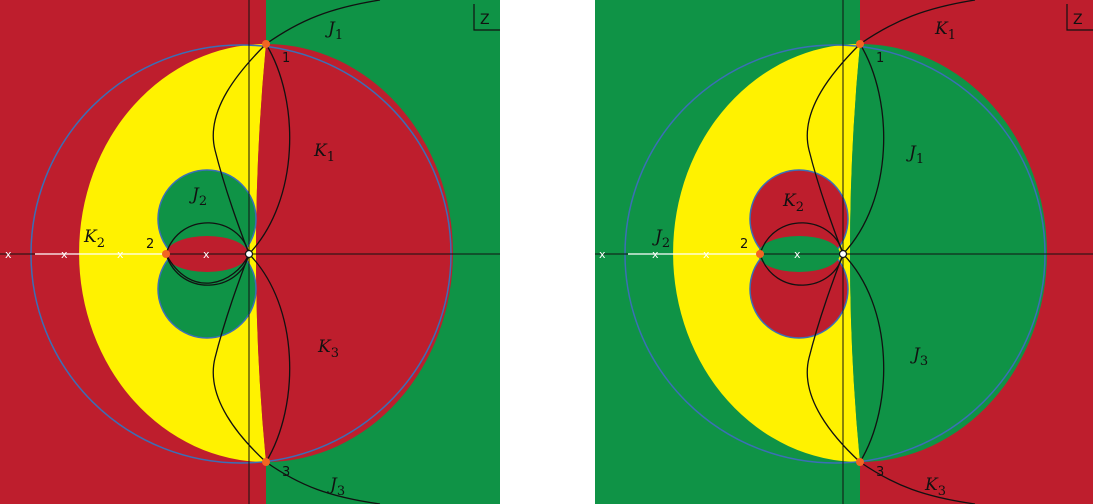 The image size is (1093, 504). What do you see at coordinates (945, 31) in the screenshot?
I see `right-label-k1: K1` at bounding box center [945, 31].